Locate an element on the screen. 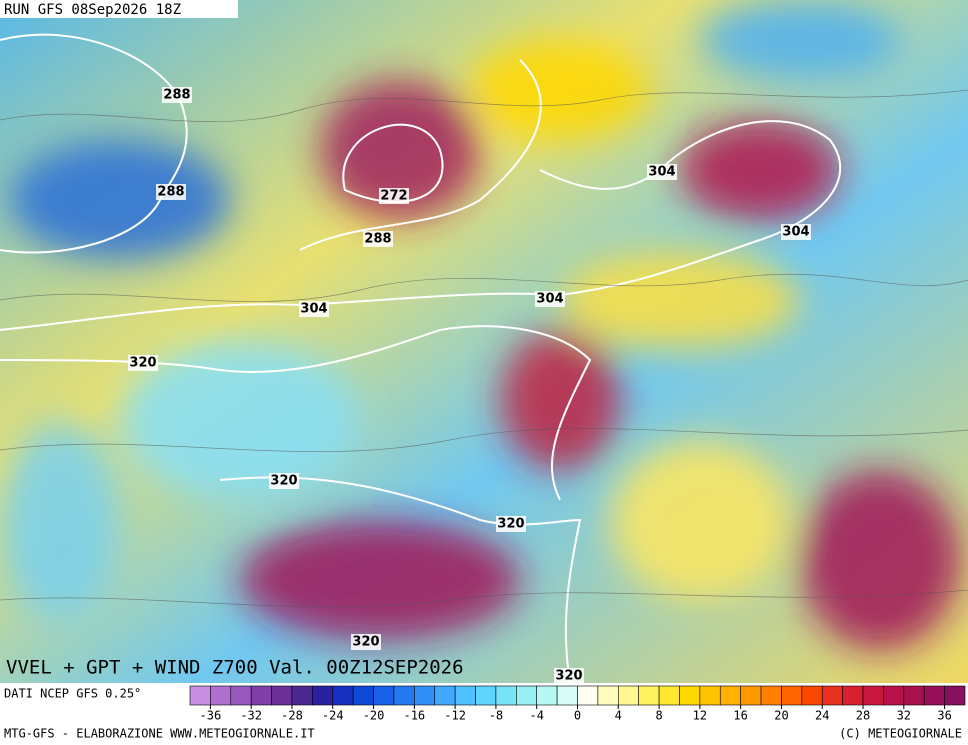  contour-label: 272 is located at coordinates (393, 196).